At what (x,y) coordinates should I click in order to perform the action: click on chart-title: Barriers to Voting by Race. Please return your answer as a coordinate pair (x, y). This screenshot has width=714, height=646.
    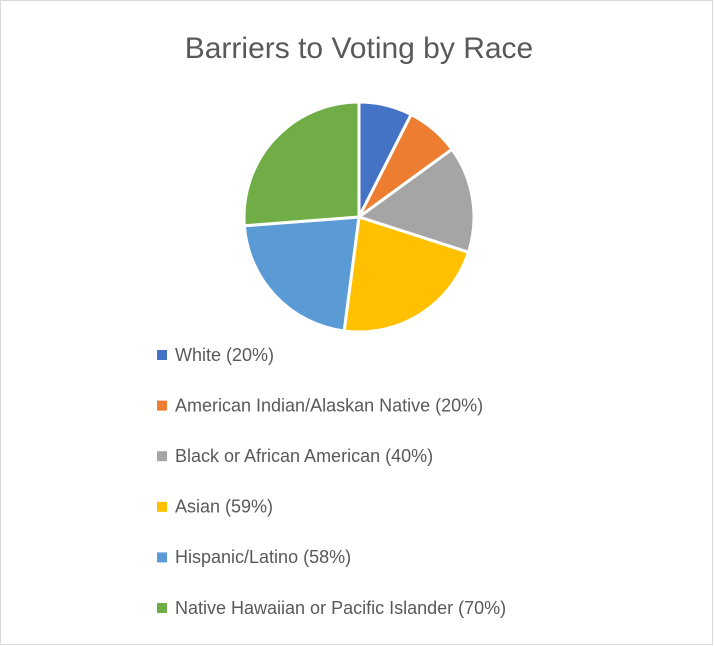
    Looking at the image, I should click on (359, 48).